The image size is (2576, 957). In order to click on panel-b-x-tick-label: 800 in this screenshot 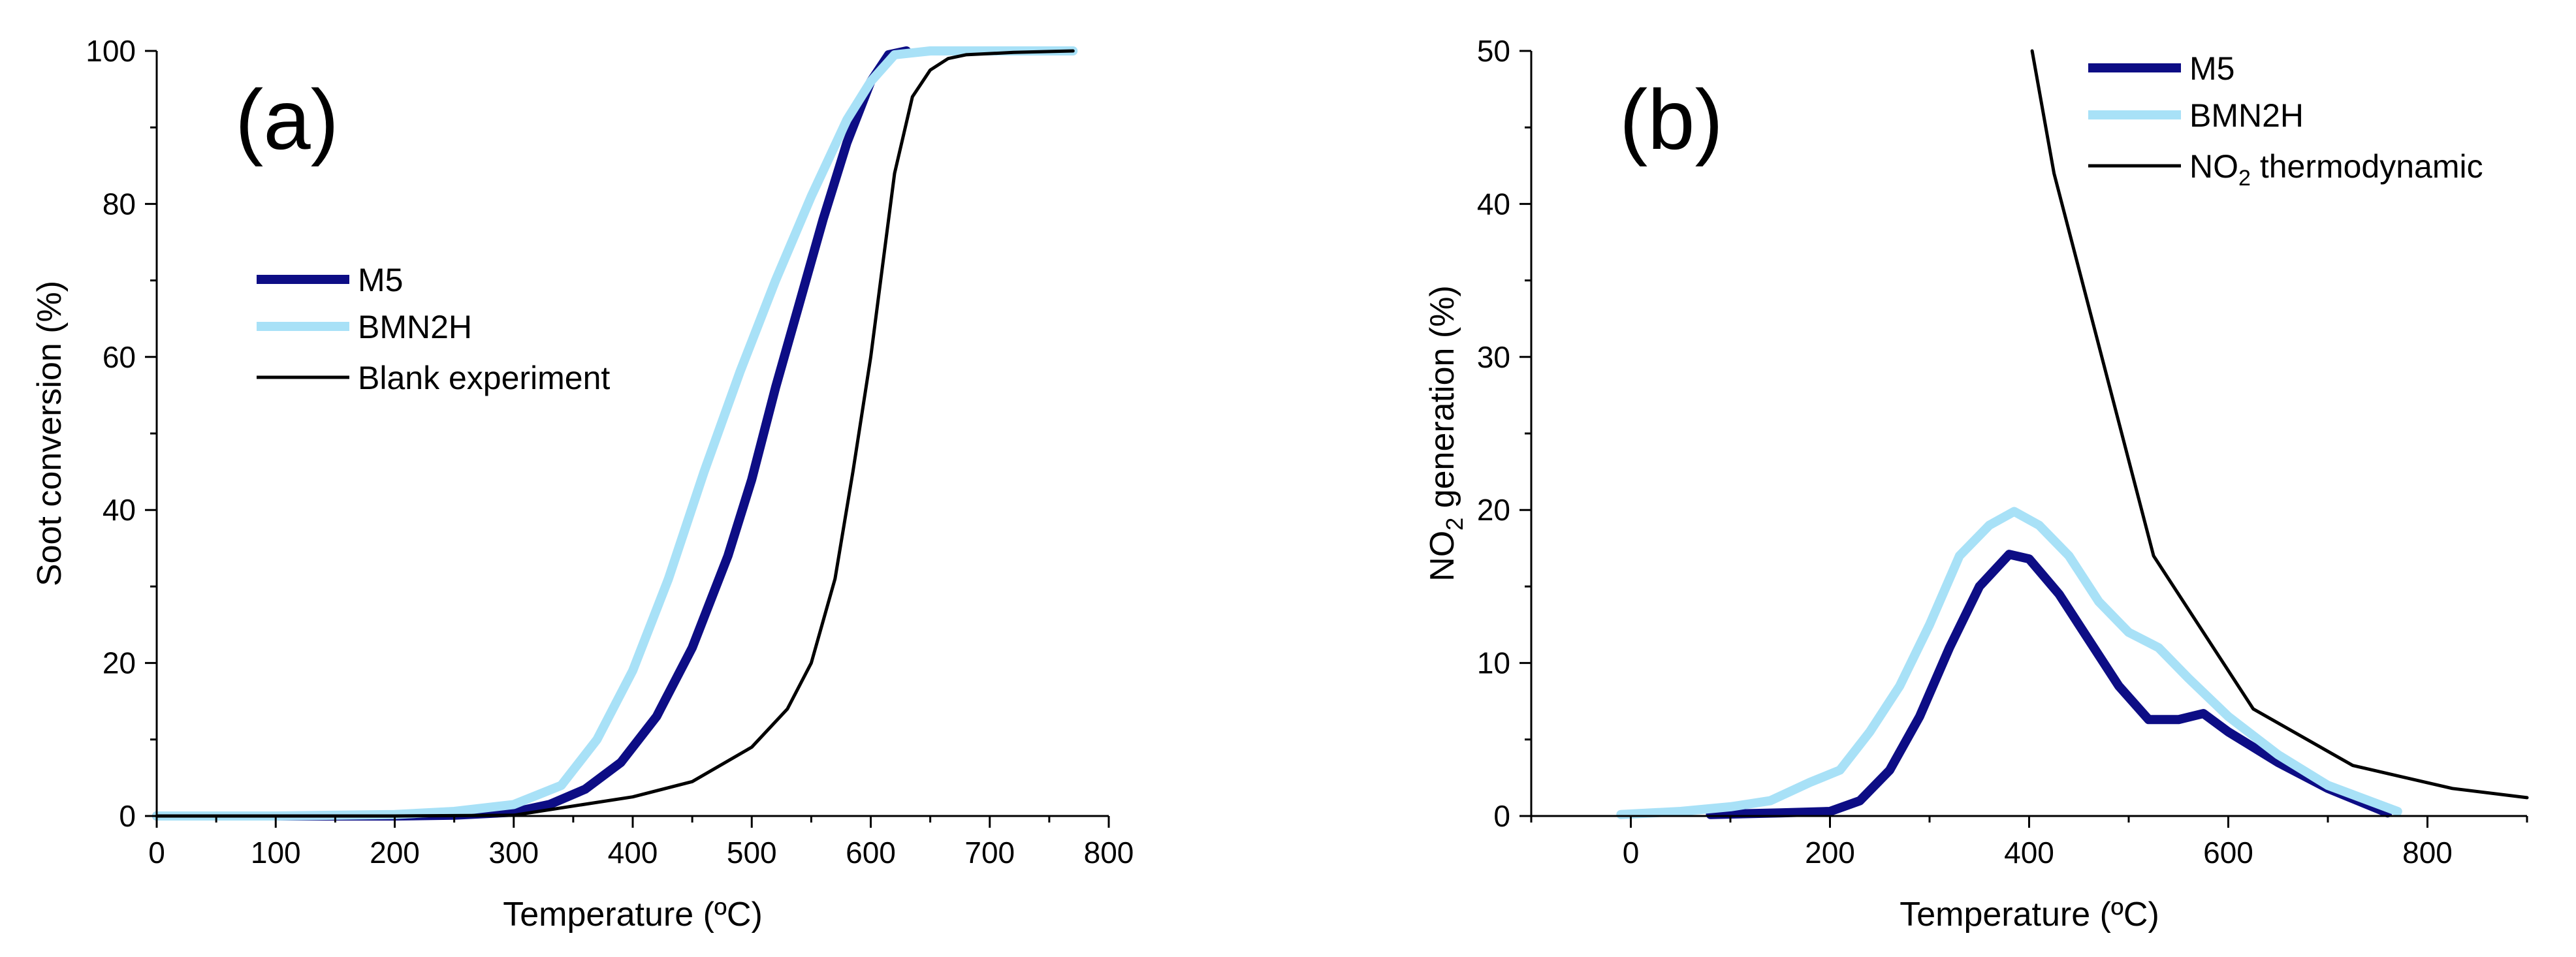, I will do `click(2428, 853)`.